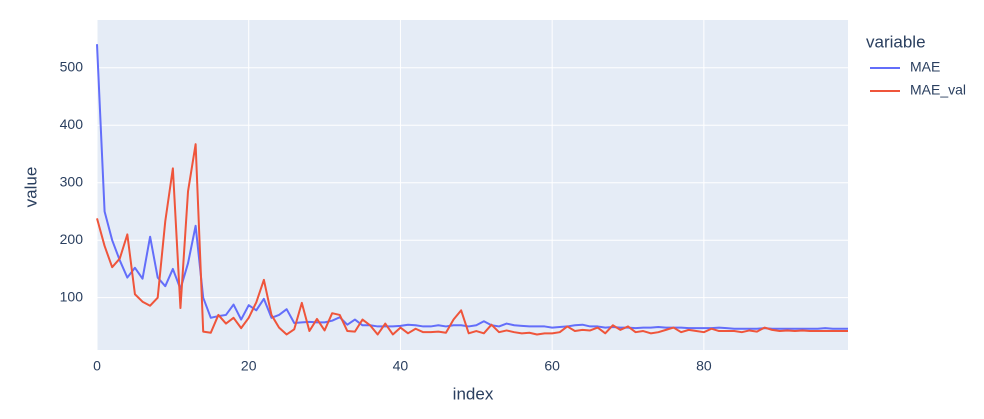 This screenshot has width=984, height=419. I want to click on y-tick-label: 100, so click(72, 296).